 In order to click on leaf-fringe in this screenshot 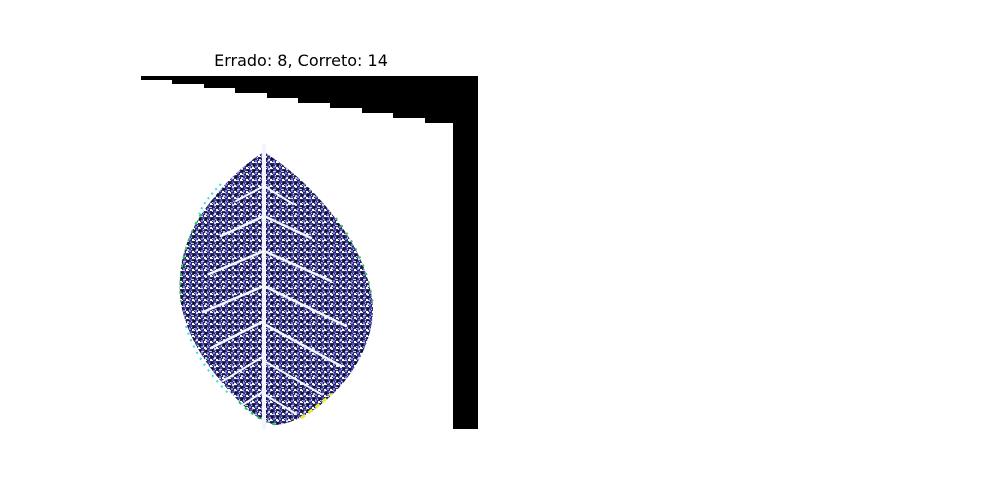, I will do `click(276, 304)`.